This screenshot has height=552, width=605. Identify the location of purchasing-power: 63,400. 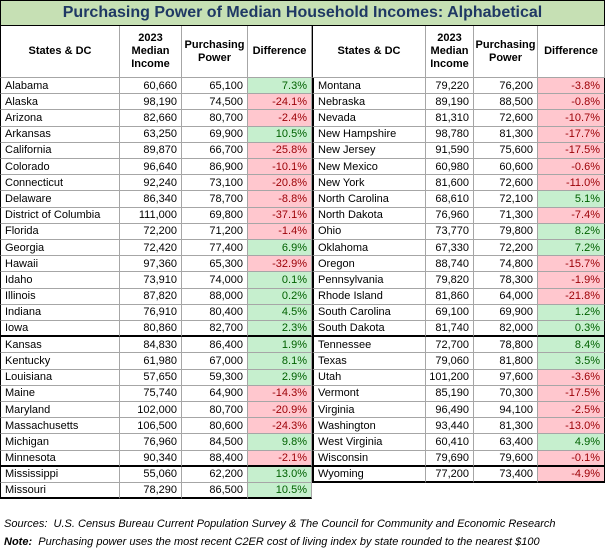
(506, 442).